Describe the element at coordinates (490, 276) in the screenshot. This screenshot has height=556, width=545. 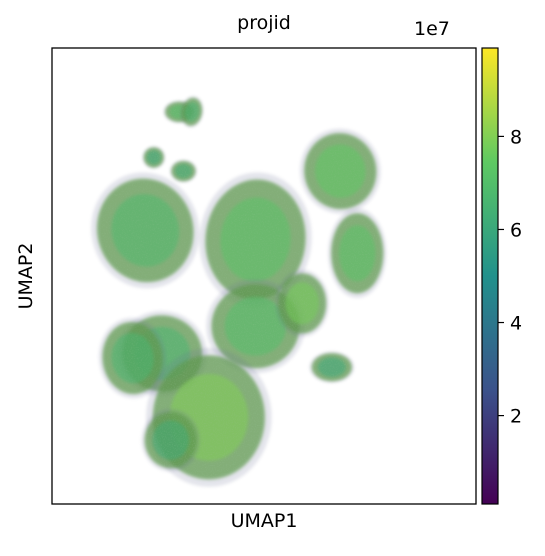
I see `colorbar-gradient` at that location.